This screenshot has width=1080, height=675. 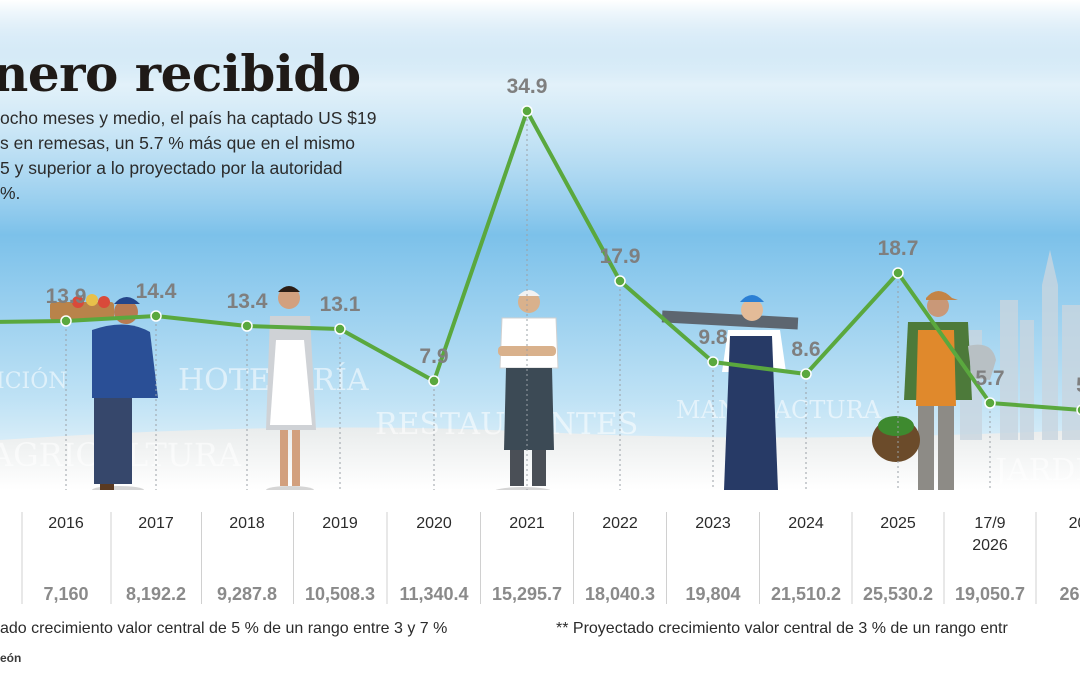 What do you see at coordinates (247, 594) in the screenshot?
I see `total-label: 9,287.8` at bounding box center [247, 594].